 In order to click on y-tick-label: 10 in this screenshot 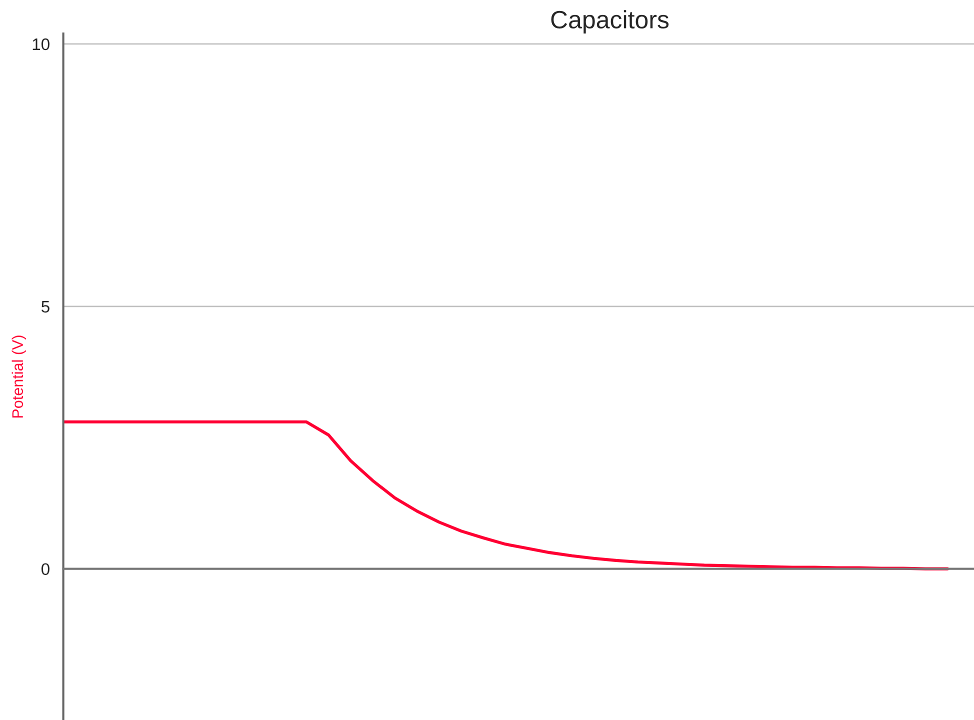, I will do `click(41, 44)`.